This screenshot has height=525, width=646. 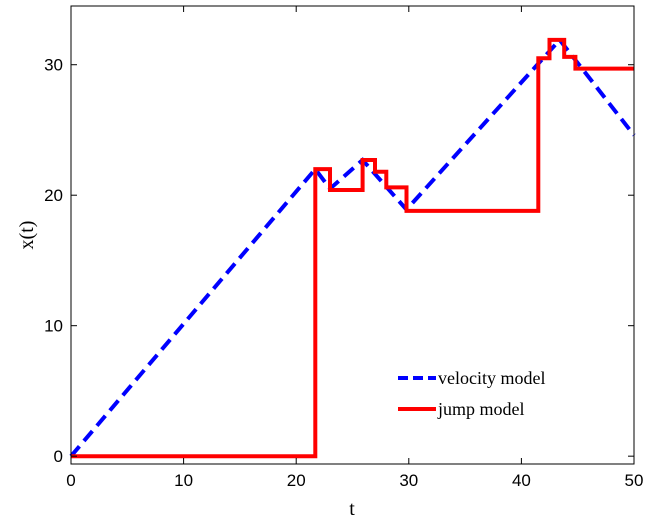 I want to click on x-tick-label: 40, so click(x=521, y=480).